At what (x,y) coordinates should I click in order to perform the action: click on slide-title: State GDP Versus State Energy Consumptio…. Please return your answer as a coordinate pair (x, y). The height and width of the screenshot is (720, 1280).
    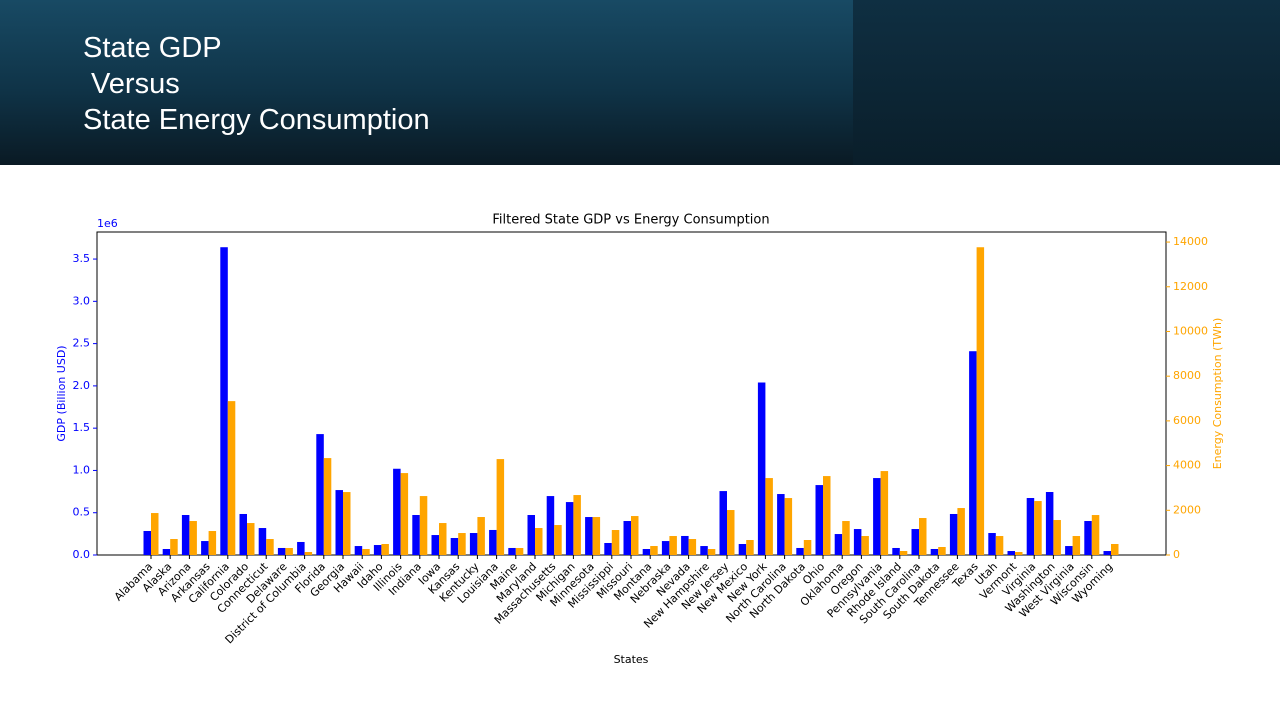
    Looking at the image, I should click on (256, 84).